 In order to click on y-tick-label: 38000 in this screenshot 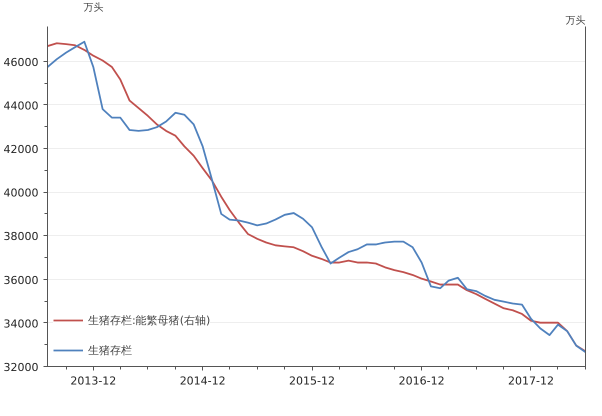, I will do `click(21, 237)`.